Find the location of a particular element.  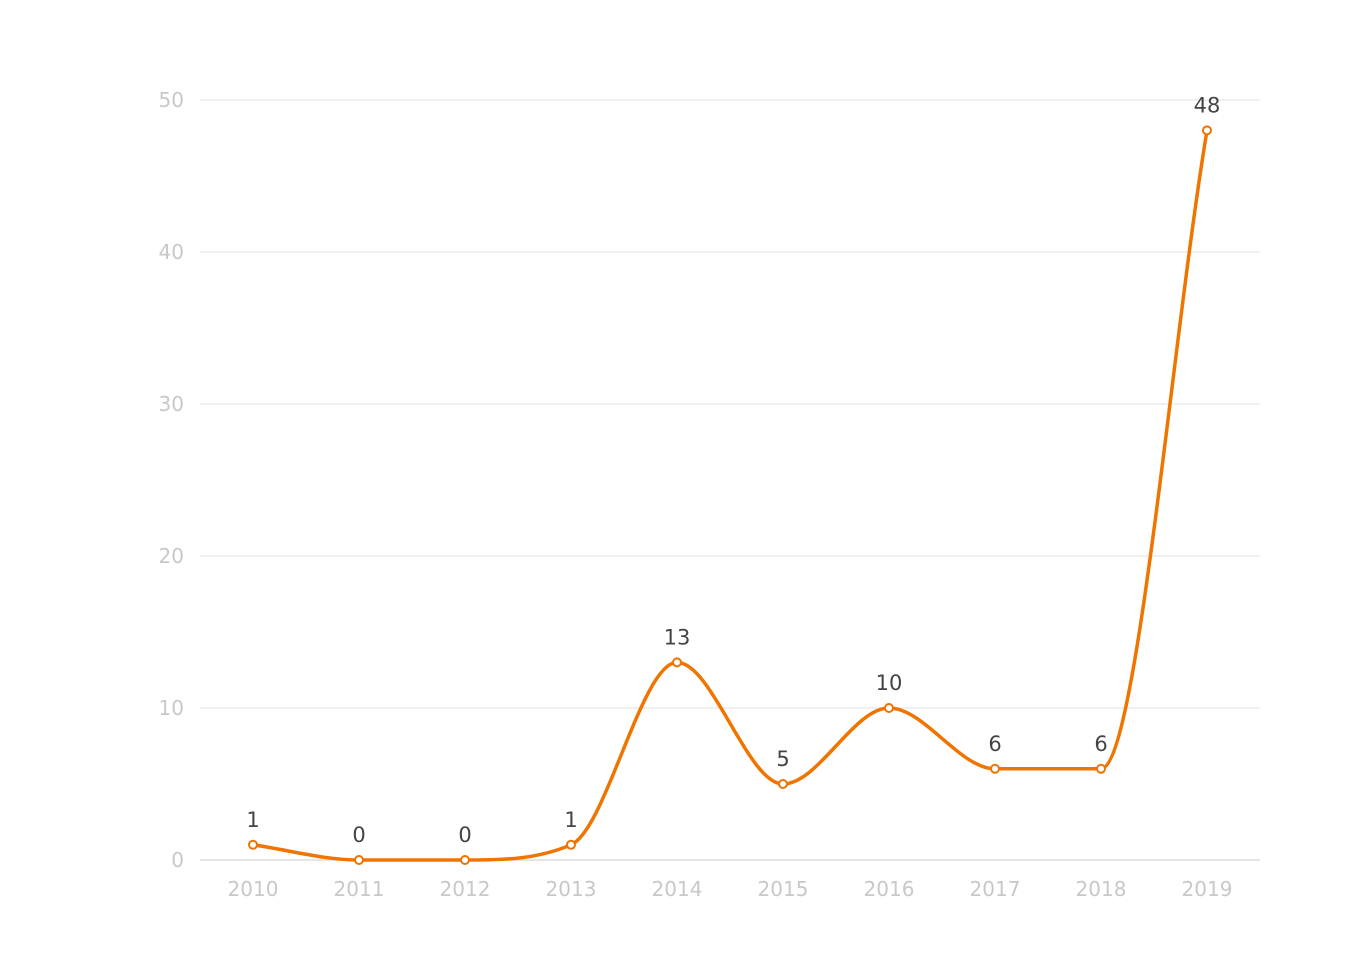

x-tick-label: 2018 is located at coordinates (1101, 889).